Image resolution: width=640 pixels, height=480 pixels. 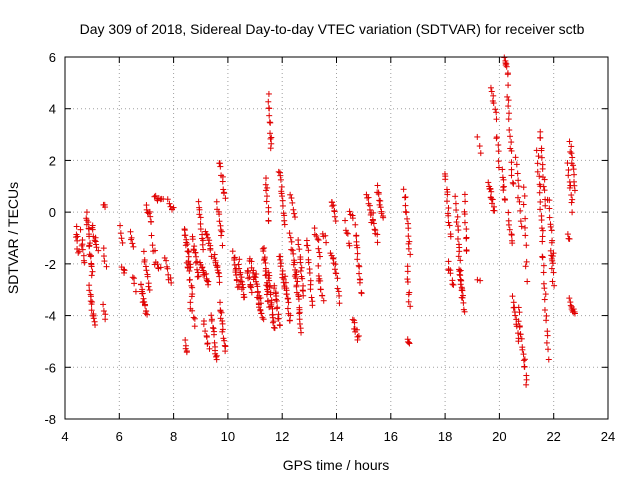 What do you see at coordinates (336, 465) in the screenshot?
I see `x-axis-label: GPS time / hours` at bounding box center [336, 465].